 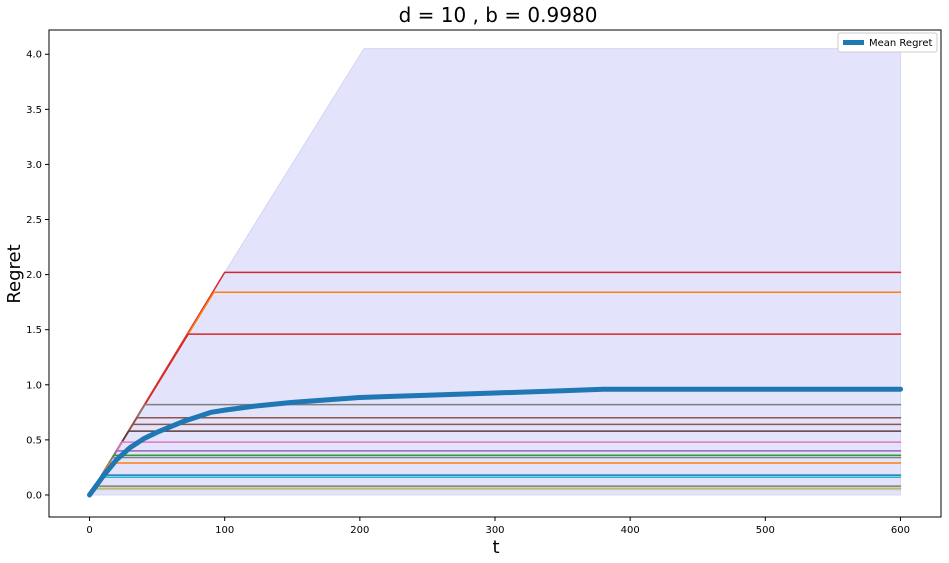 I want to click on legend-box, so click(x=887, y=42).